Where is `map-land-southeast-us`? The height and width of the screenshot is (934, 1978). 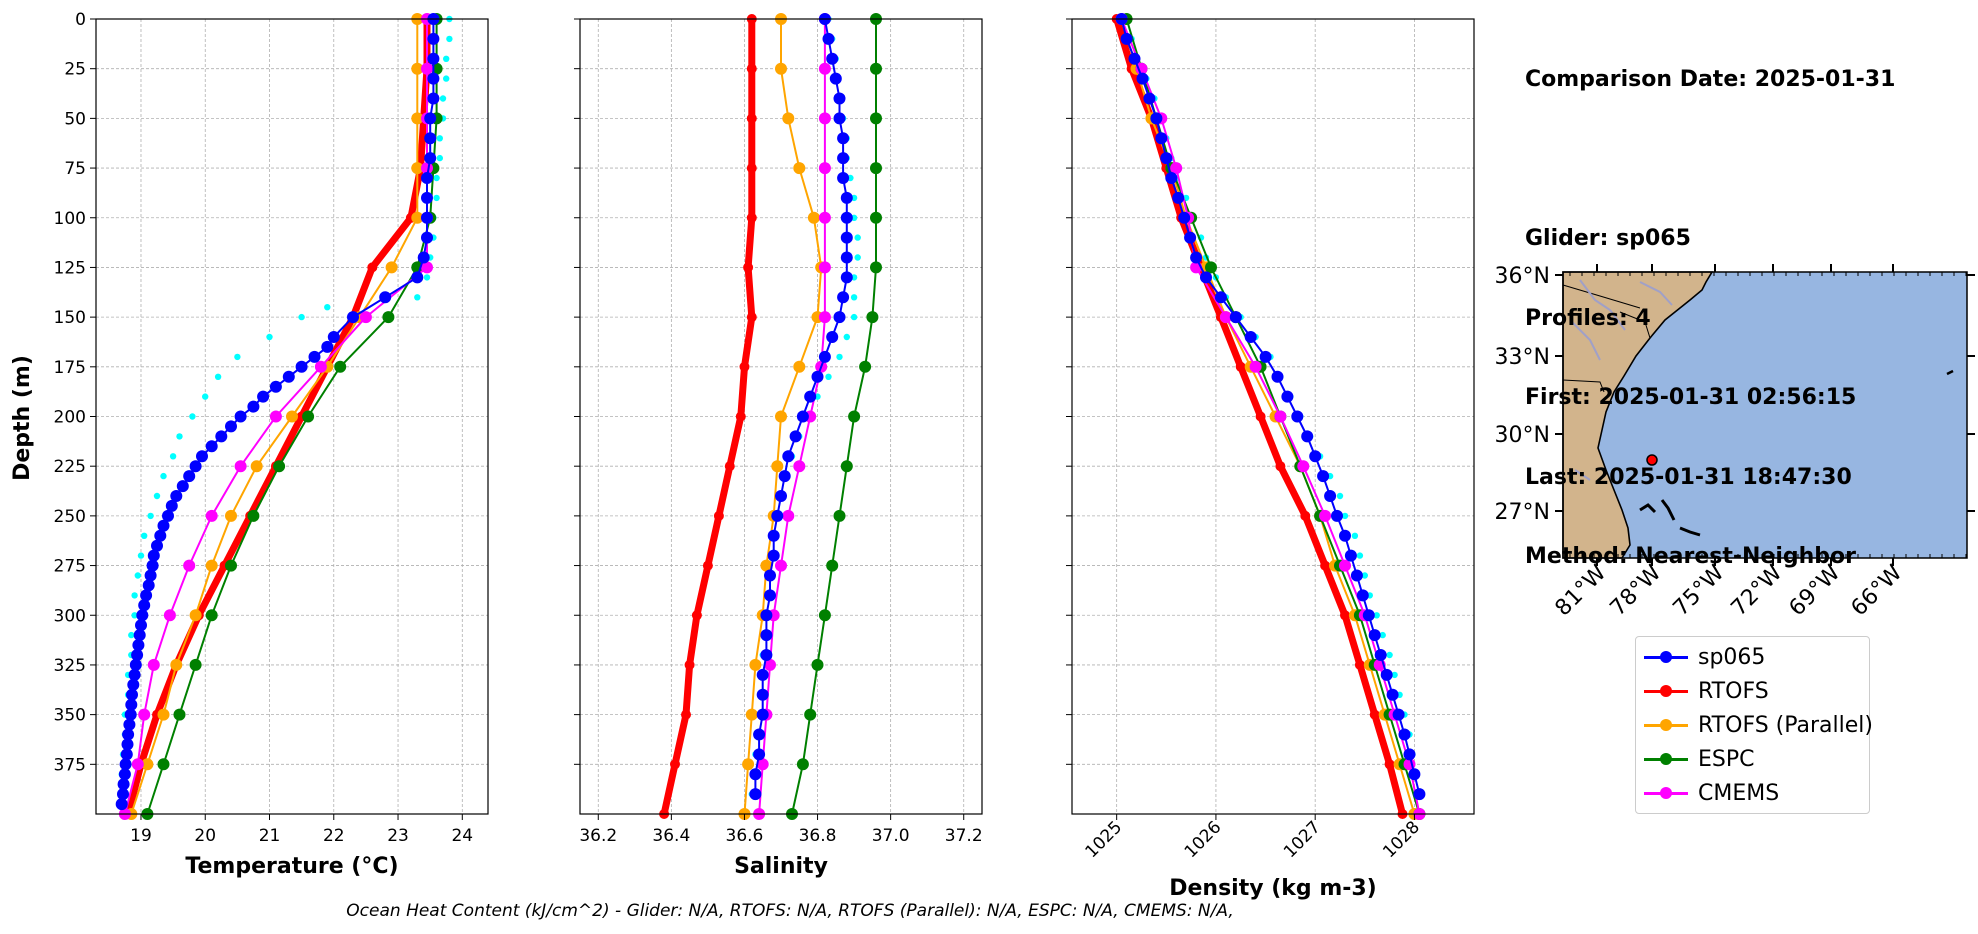 map-land-southeast-us is located at coordinates (1638, 415).